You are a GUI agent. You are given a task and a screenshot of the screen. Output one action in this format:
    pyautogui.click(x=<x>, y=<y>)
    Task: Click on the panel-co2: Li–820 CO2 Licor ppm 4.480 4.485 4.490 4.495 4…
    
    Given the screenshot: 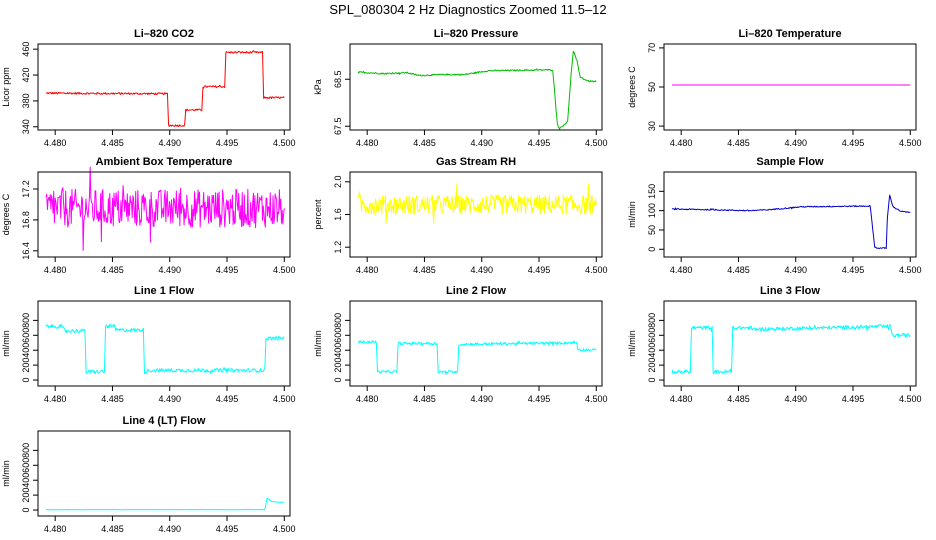 What is the action you would take?
    pyautogui.click(x=148, y=88)
    